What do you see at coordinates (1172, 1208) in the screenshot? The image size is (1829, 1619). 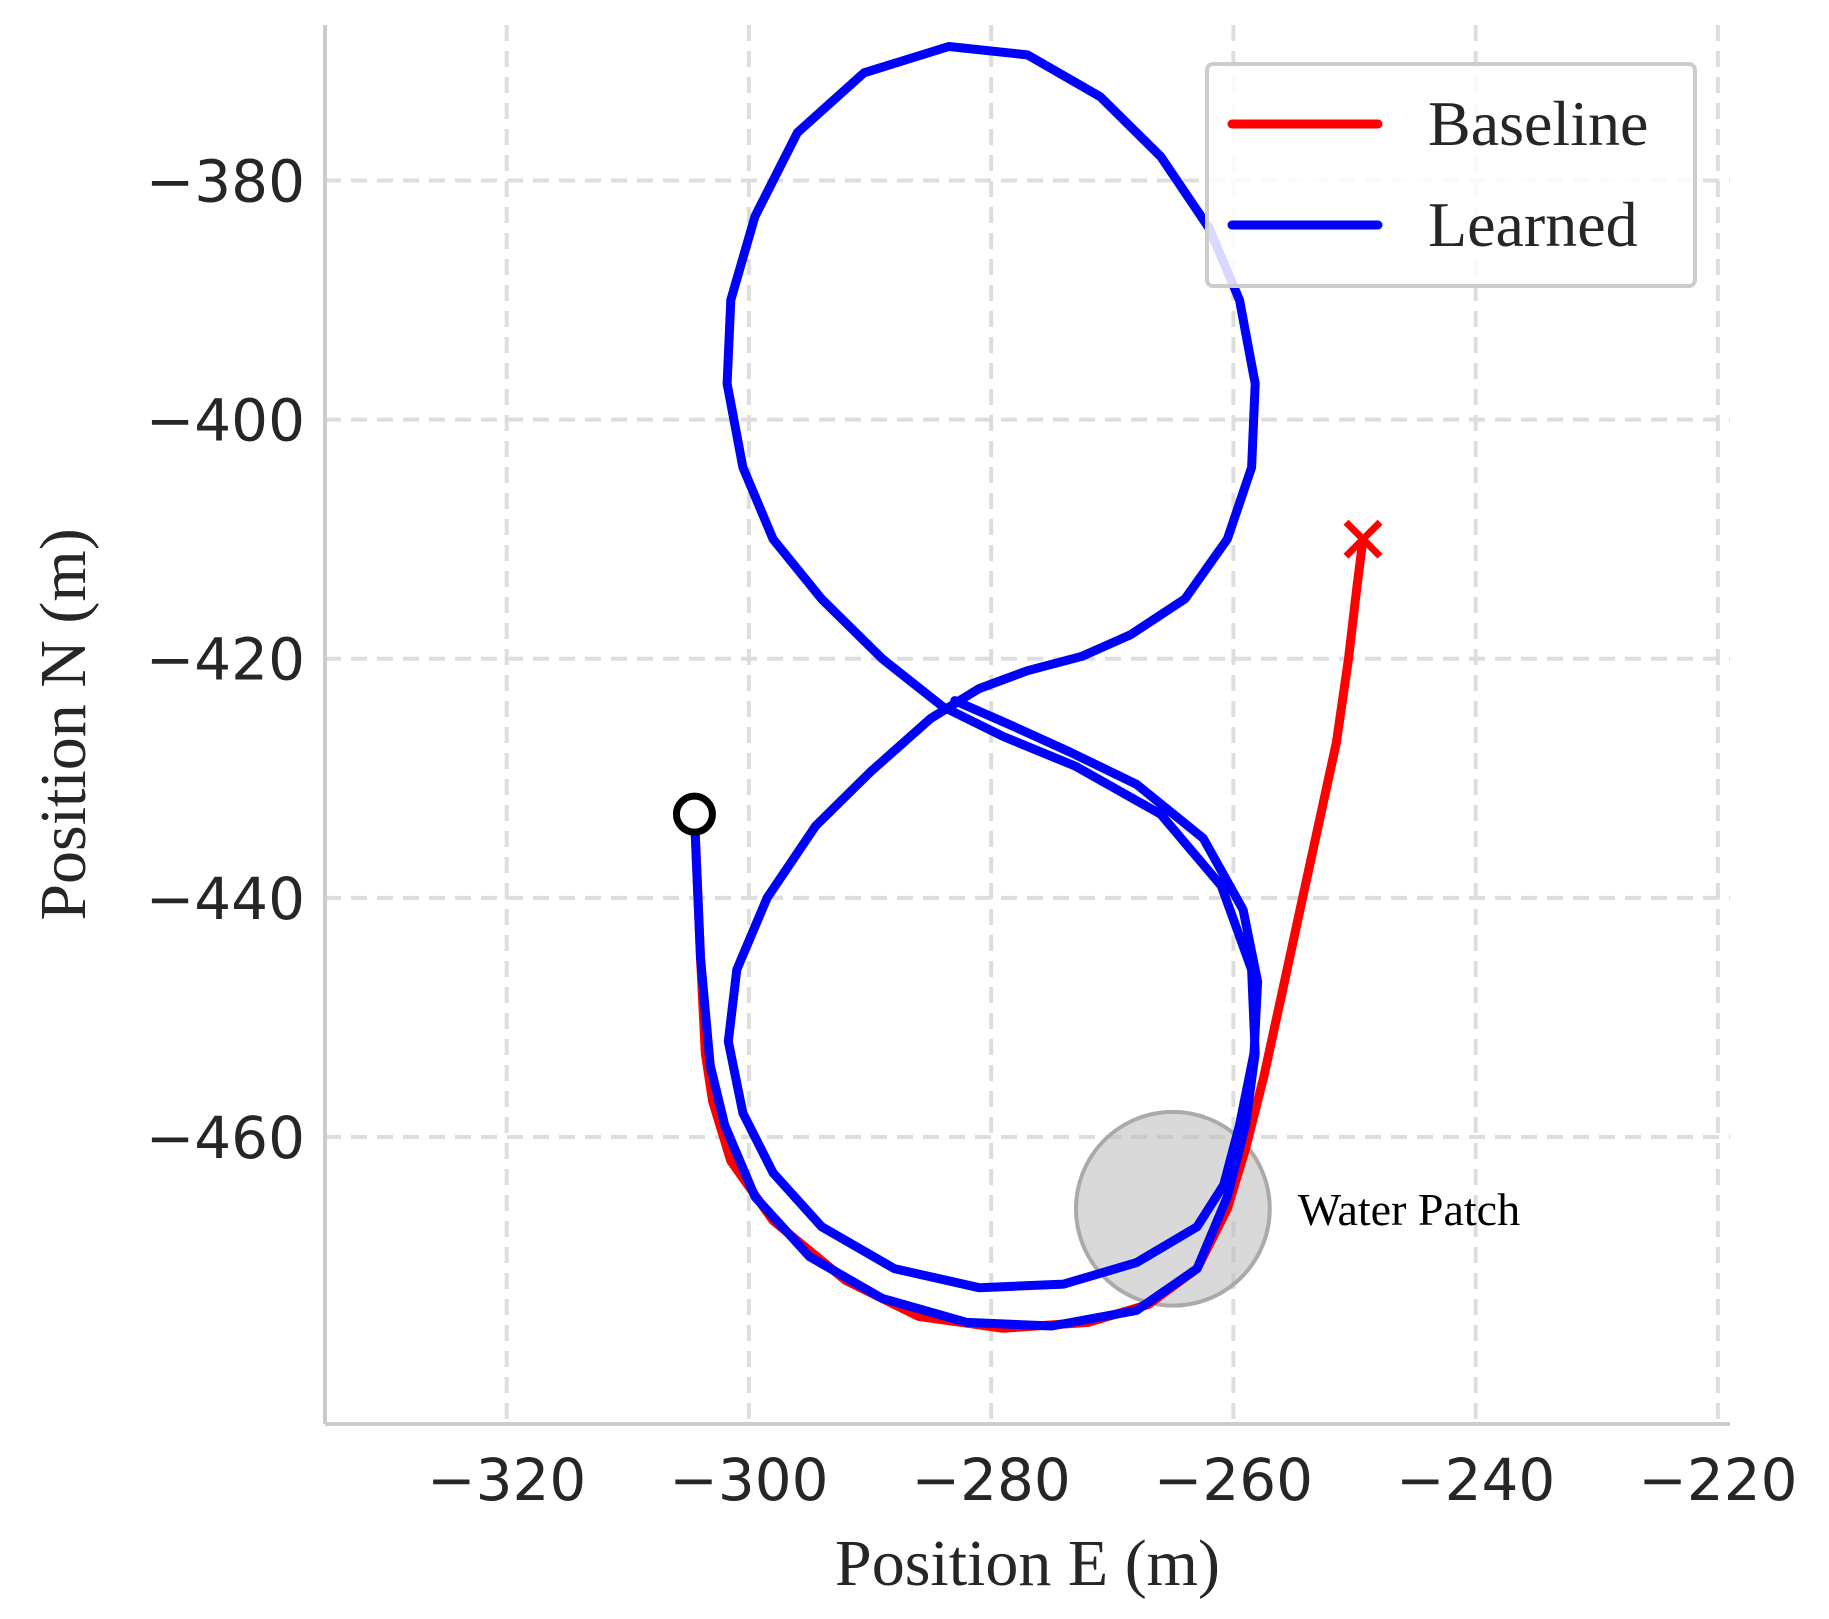 I see `water-patch-circle` at bounding box center [1172, 1208].